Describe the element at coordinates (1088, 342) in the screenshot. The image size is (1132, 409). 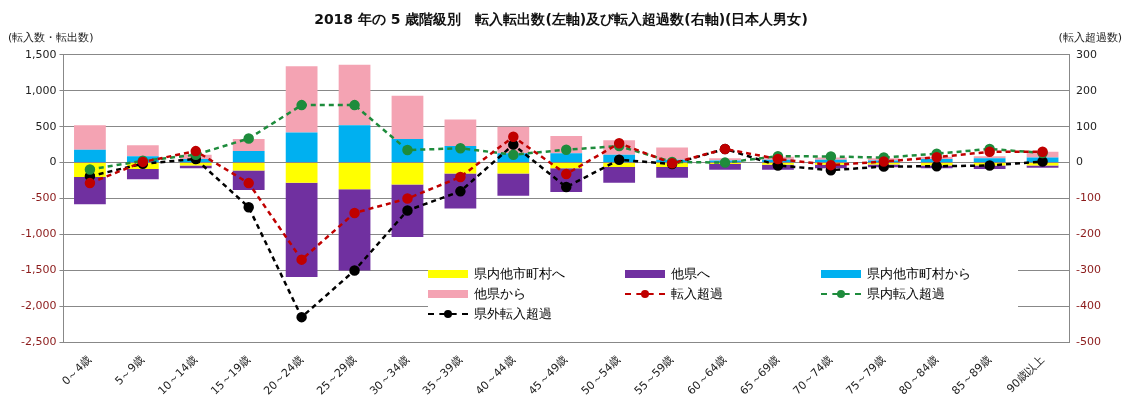
I see `y2-tick-label: -500` at that location.